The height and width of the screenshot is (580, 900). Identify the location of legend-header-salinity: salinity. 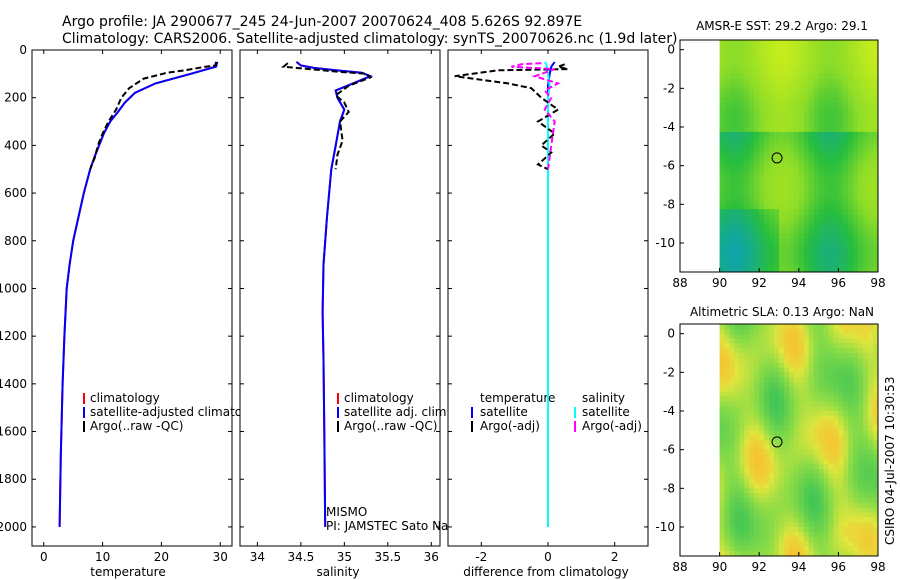
(603, 398).